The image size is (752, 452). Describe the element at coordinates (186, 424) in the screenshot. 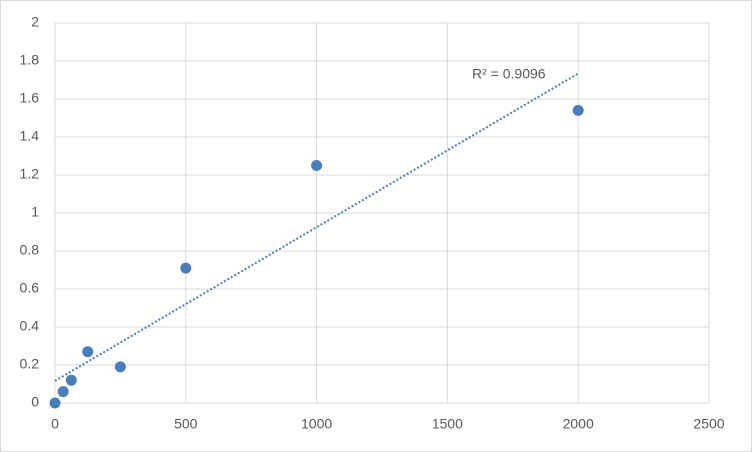

I see `x-tick-label: 500` at that location.